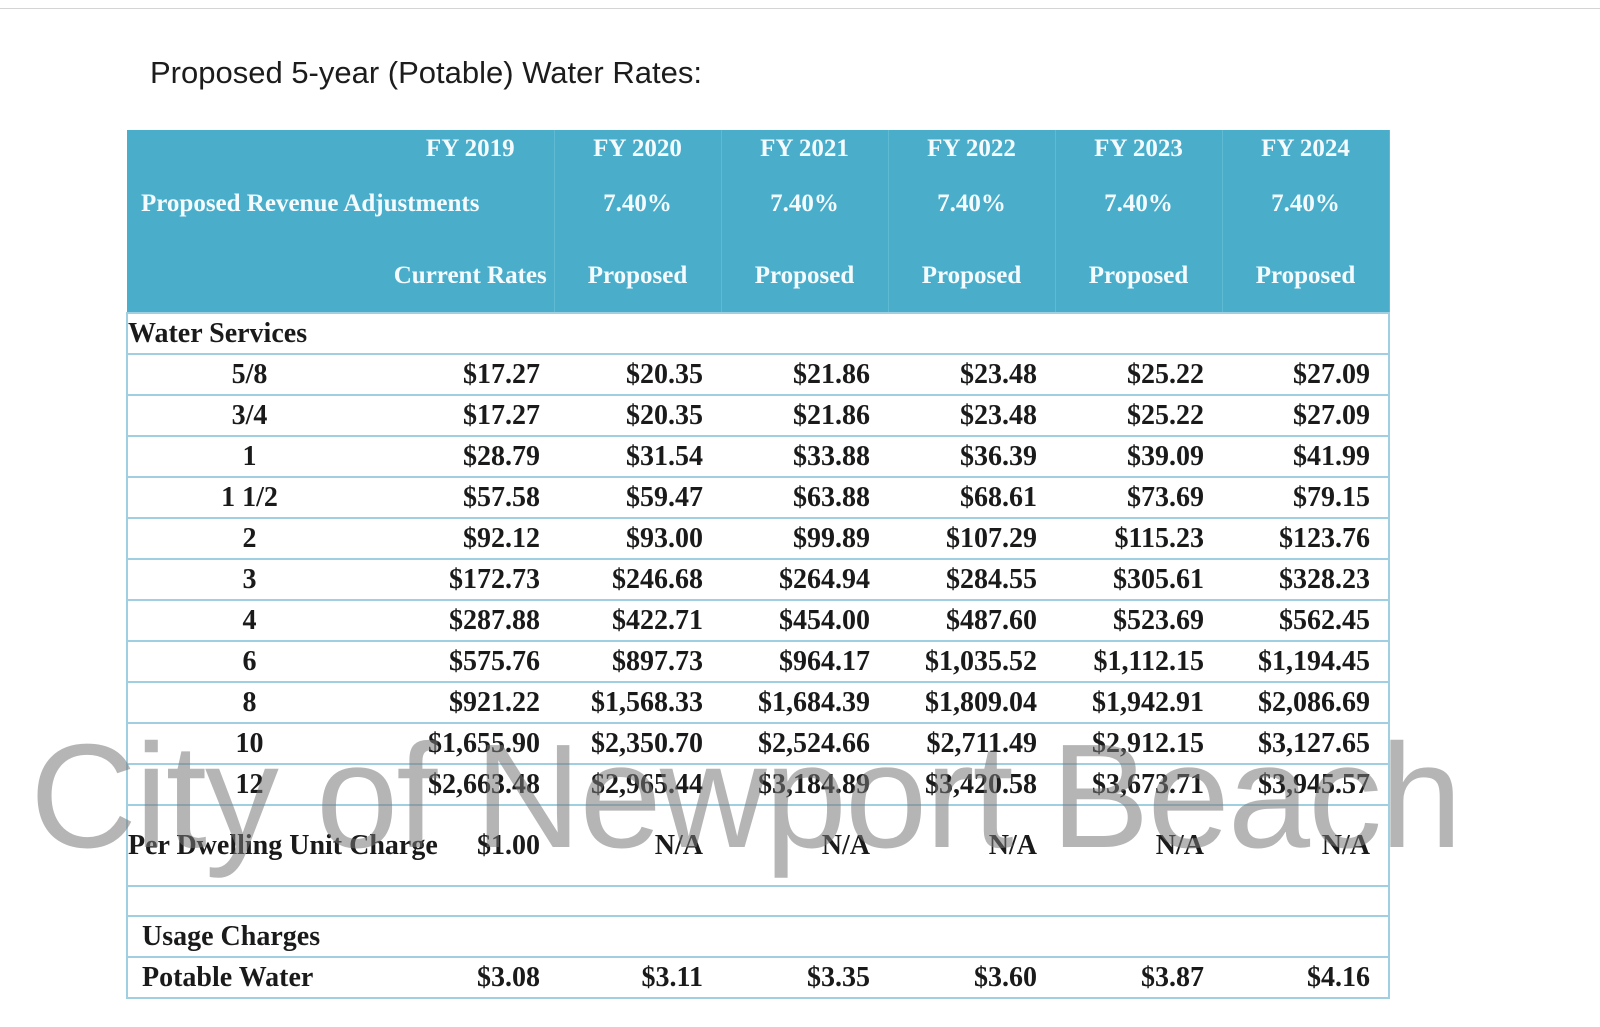 The image size is (1600, 1027). I want to click on year-header: FY 2024, so click(1306, 149).